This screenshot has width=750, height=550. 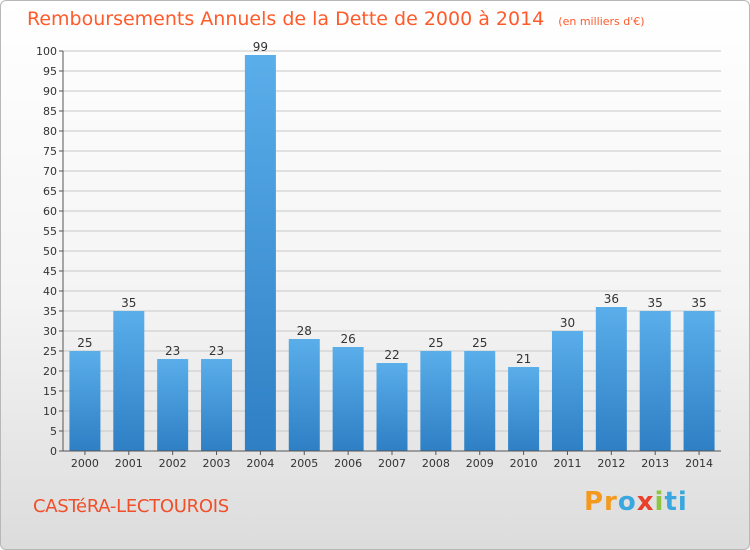 What do you see at coordinates (480, 463) in the screenshot?
I see `x-tick-label: 2009` at bounding box center [480, 463].